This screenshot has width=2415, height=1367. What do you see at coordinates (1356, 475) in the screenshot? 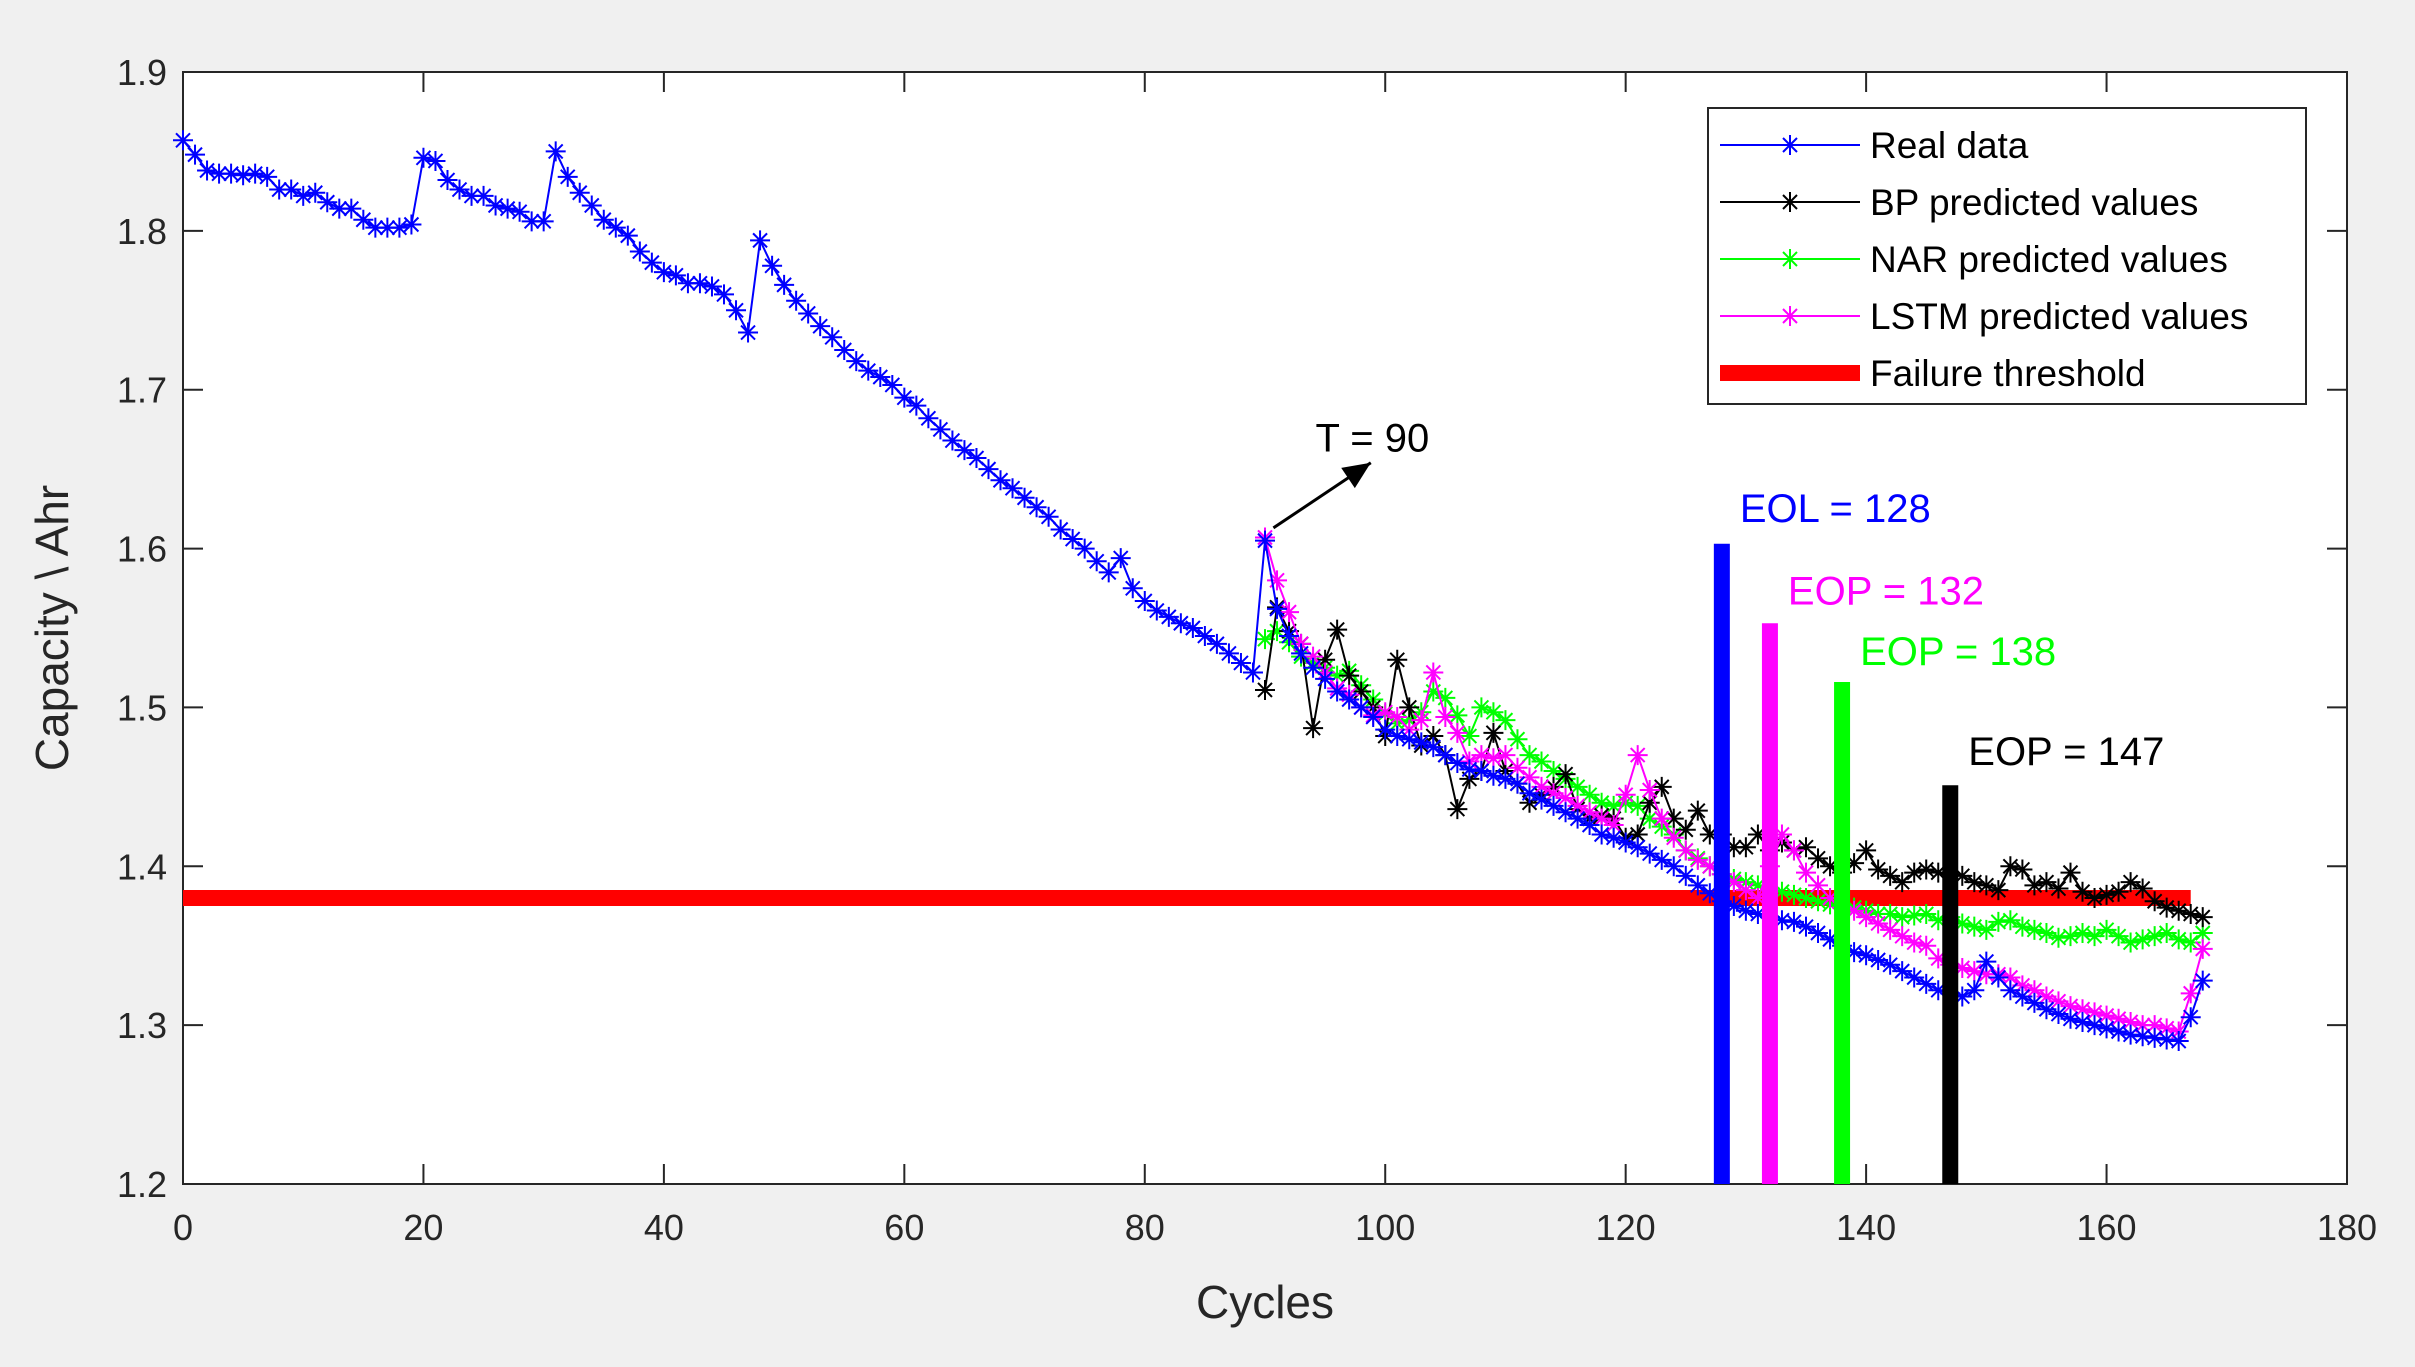
I see `annotation-arrow-head` at bounding box center [1356, 475].